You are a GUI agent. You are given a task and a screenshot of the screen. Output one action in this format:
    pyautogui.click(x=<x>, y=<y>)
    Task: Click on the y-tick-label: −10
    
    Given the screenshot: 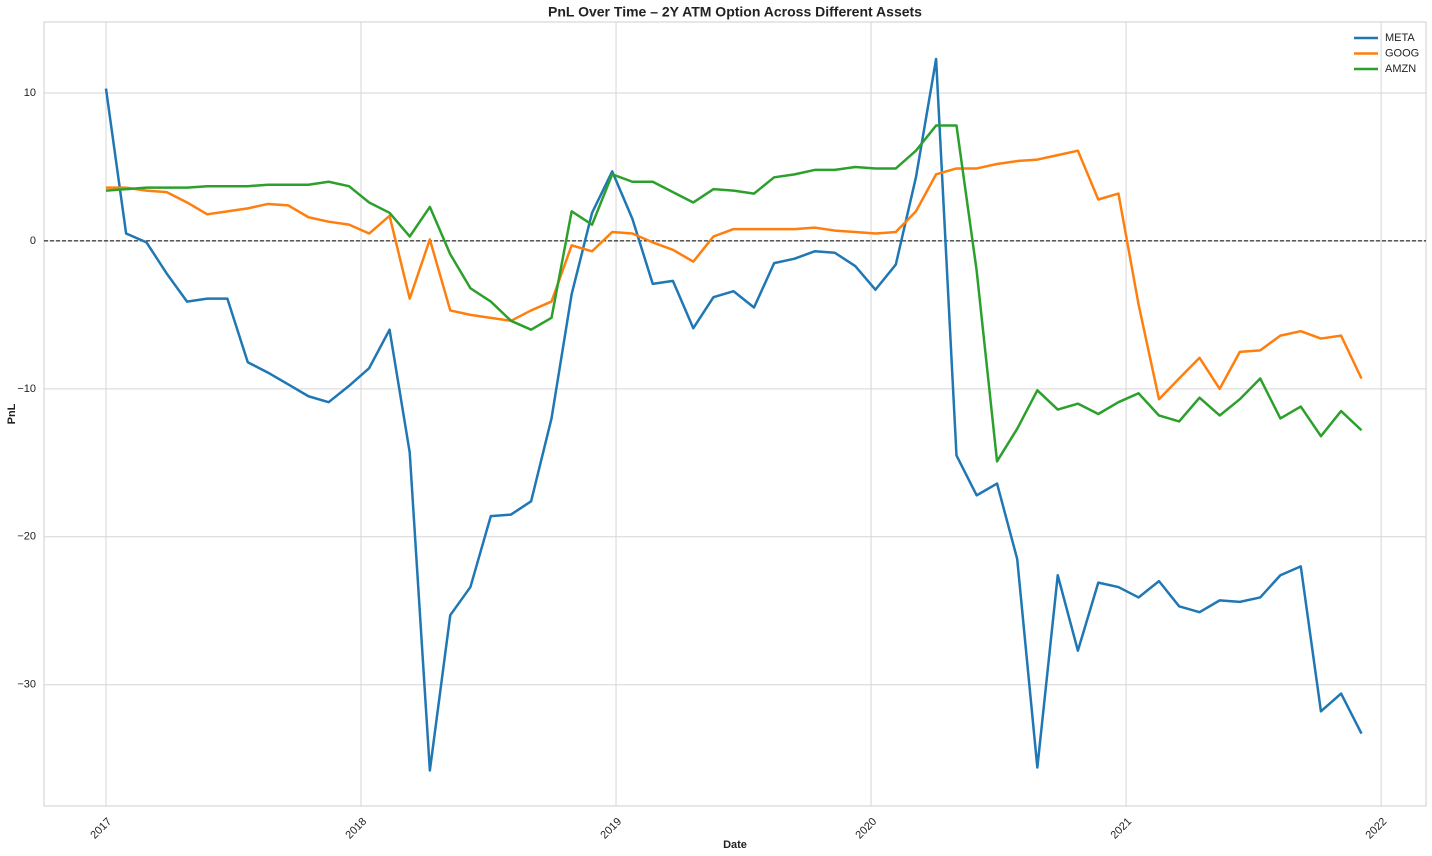 What is the action you would take?
    pyautogui.click(x=26, y=389)
    